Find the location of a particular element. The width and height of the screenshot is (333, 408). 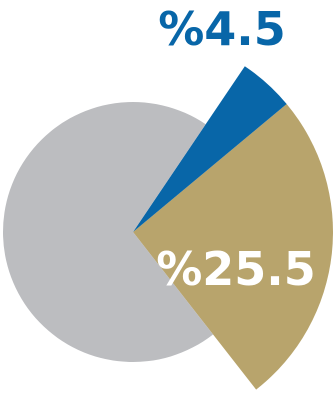

slice-label-0: %25.5 is located at coordinates (236, 269).